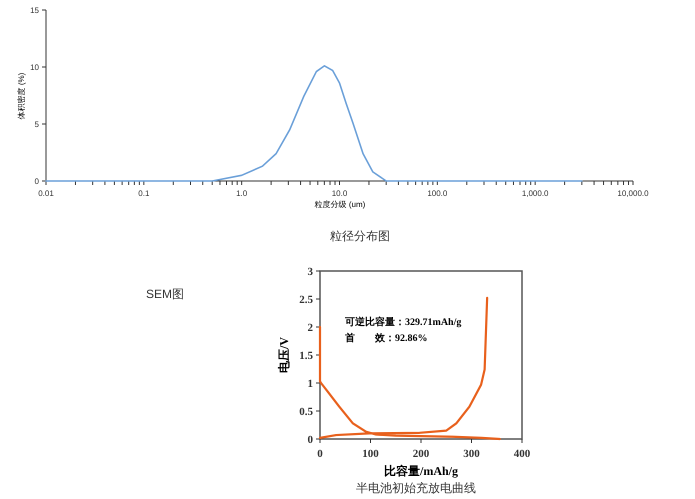 Image resolution: width=695 pixels, height=499 pixels. Describe the element at coordinates (320, 454) in the screenshot. I see `x-tick-label: 0` at that location.